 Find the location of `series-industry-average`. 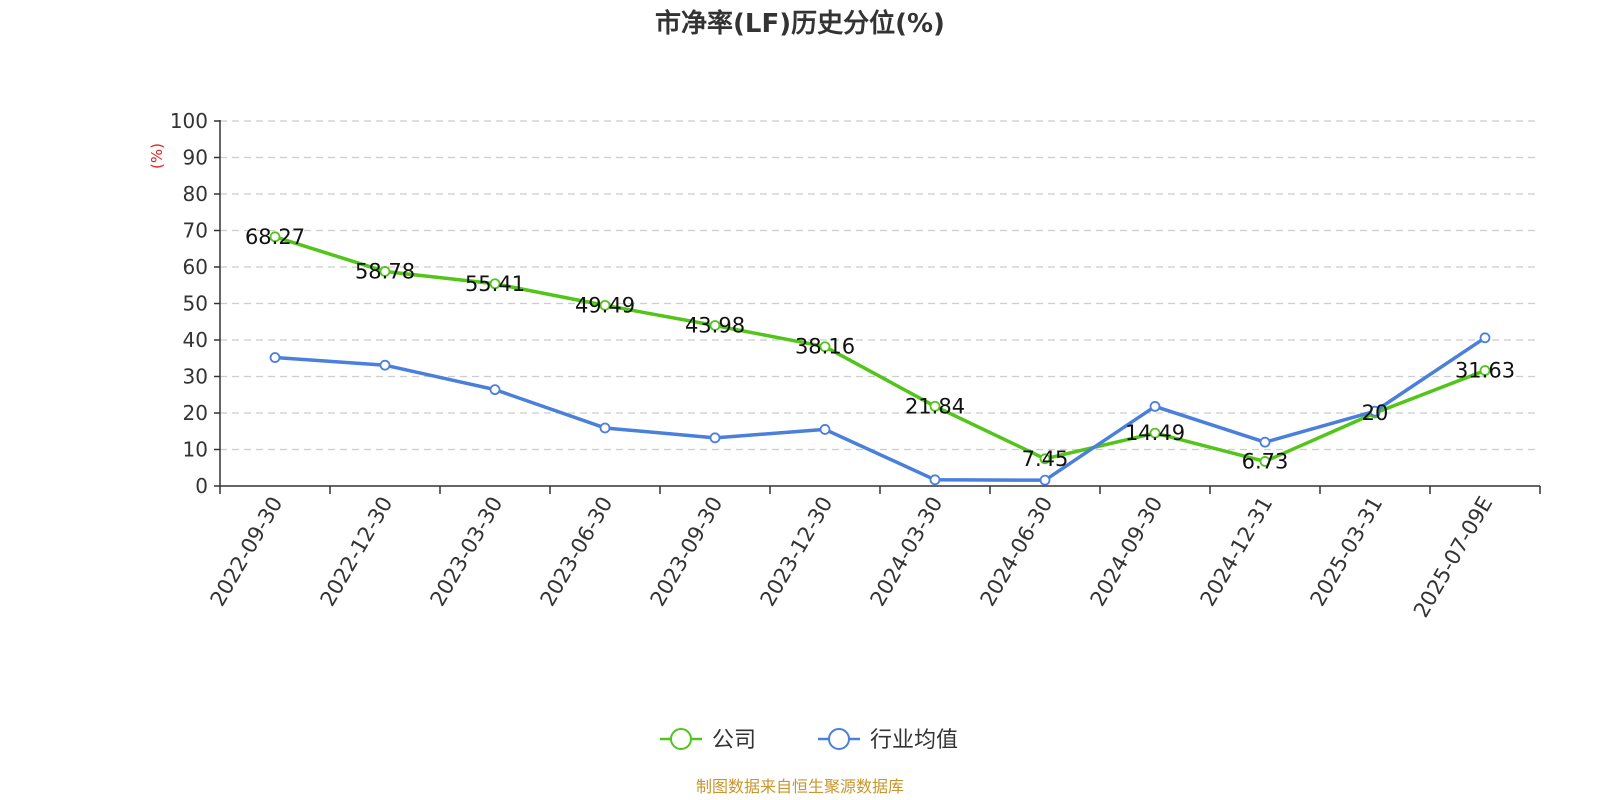

series-industry-average is located at coordinates (880, 409).